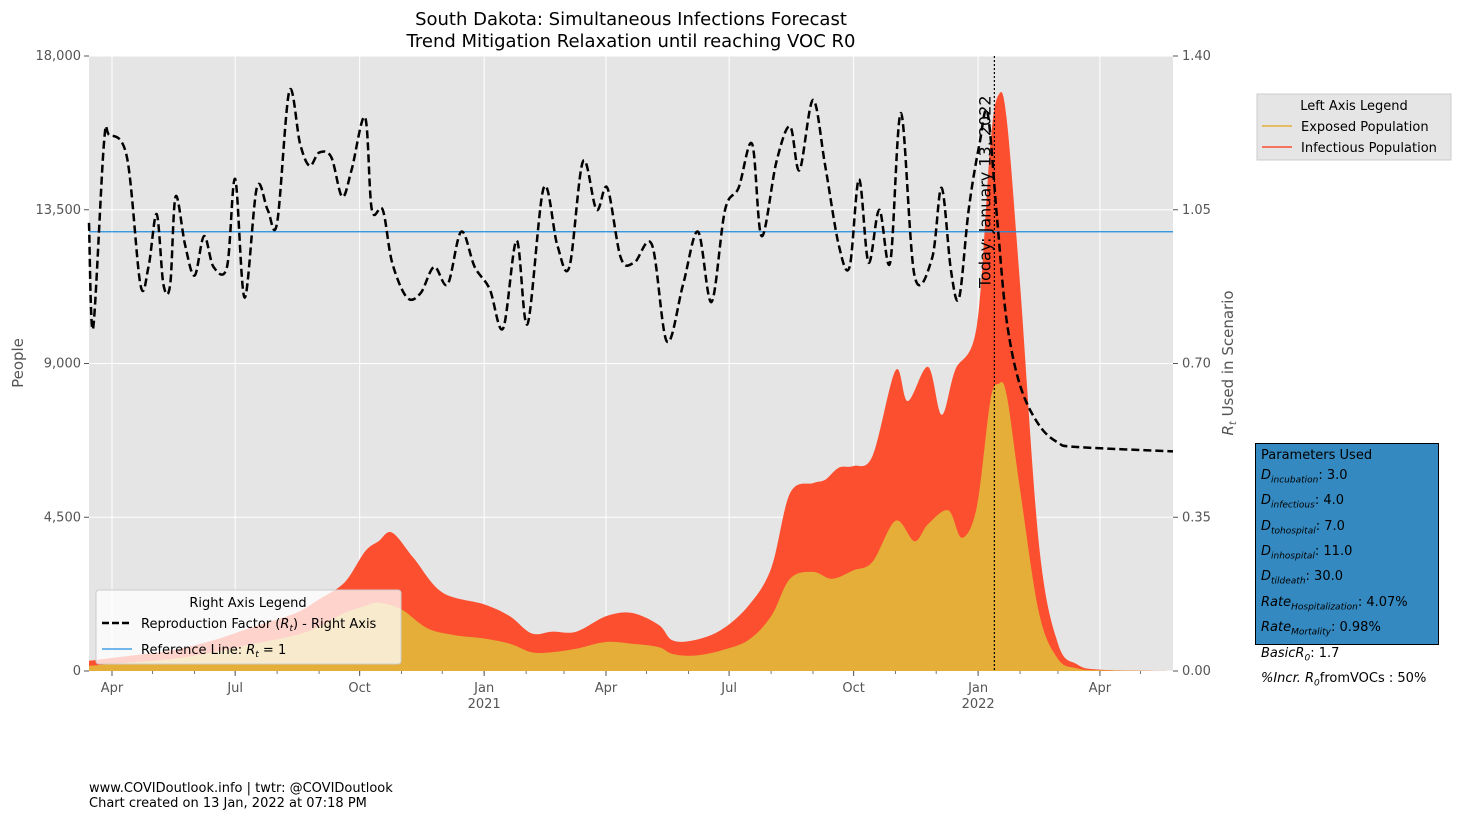  I want to click on parameter-row: %Incr. R0fromVOCs : 50%, so click(1344, 679).